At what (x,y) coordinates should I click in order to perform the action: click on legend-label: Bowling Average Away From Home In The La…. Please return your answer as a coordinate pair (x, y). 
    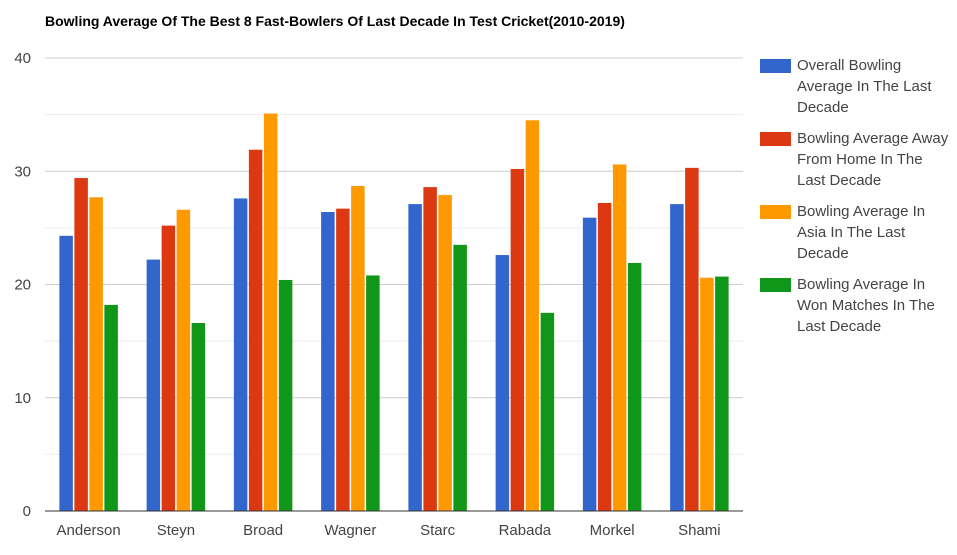
    Looking at the image, I should click on (873, 159).